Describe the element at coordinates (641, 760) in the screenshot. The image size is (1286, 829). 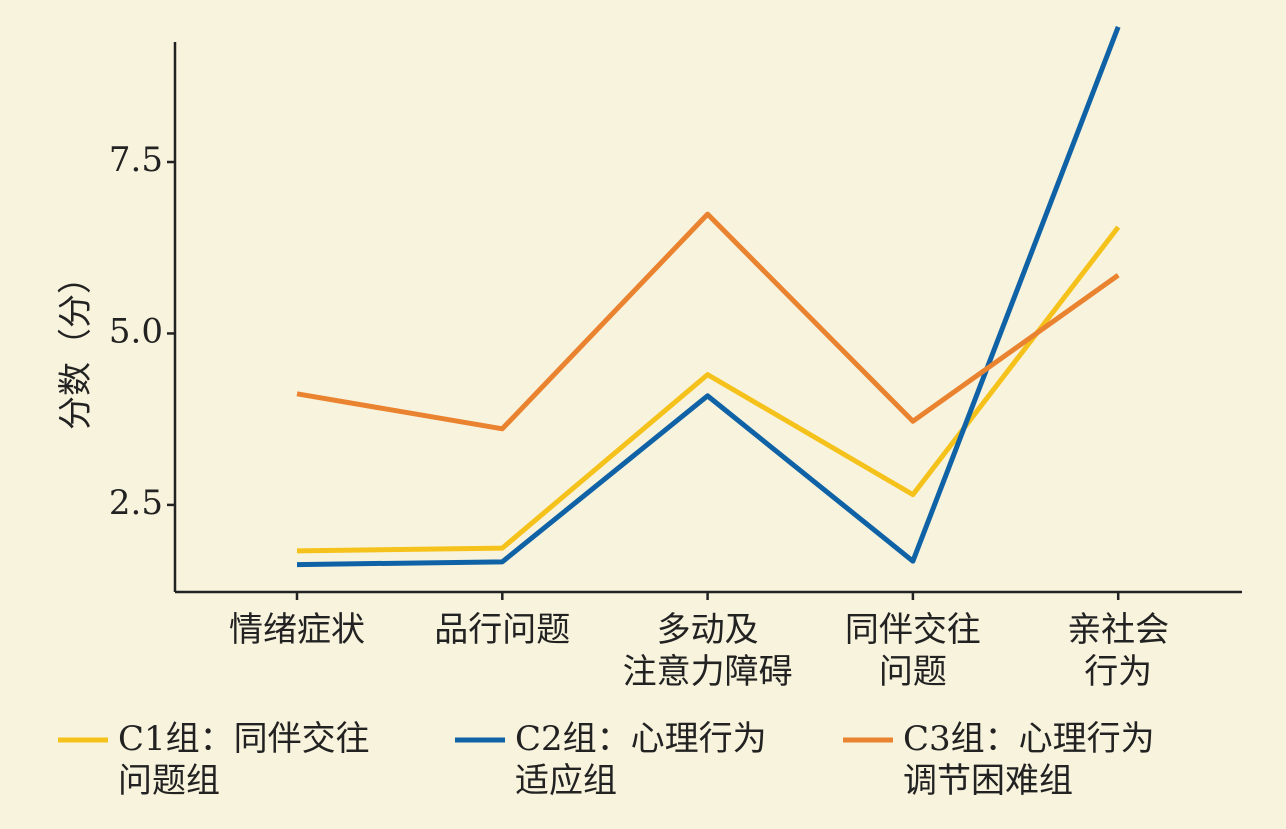
I see `legend-label: C2组：心理行为 适应组` at that location.